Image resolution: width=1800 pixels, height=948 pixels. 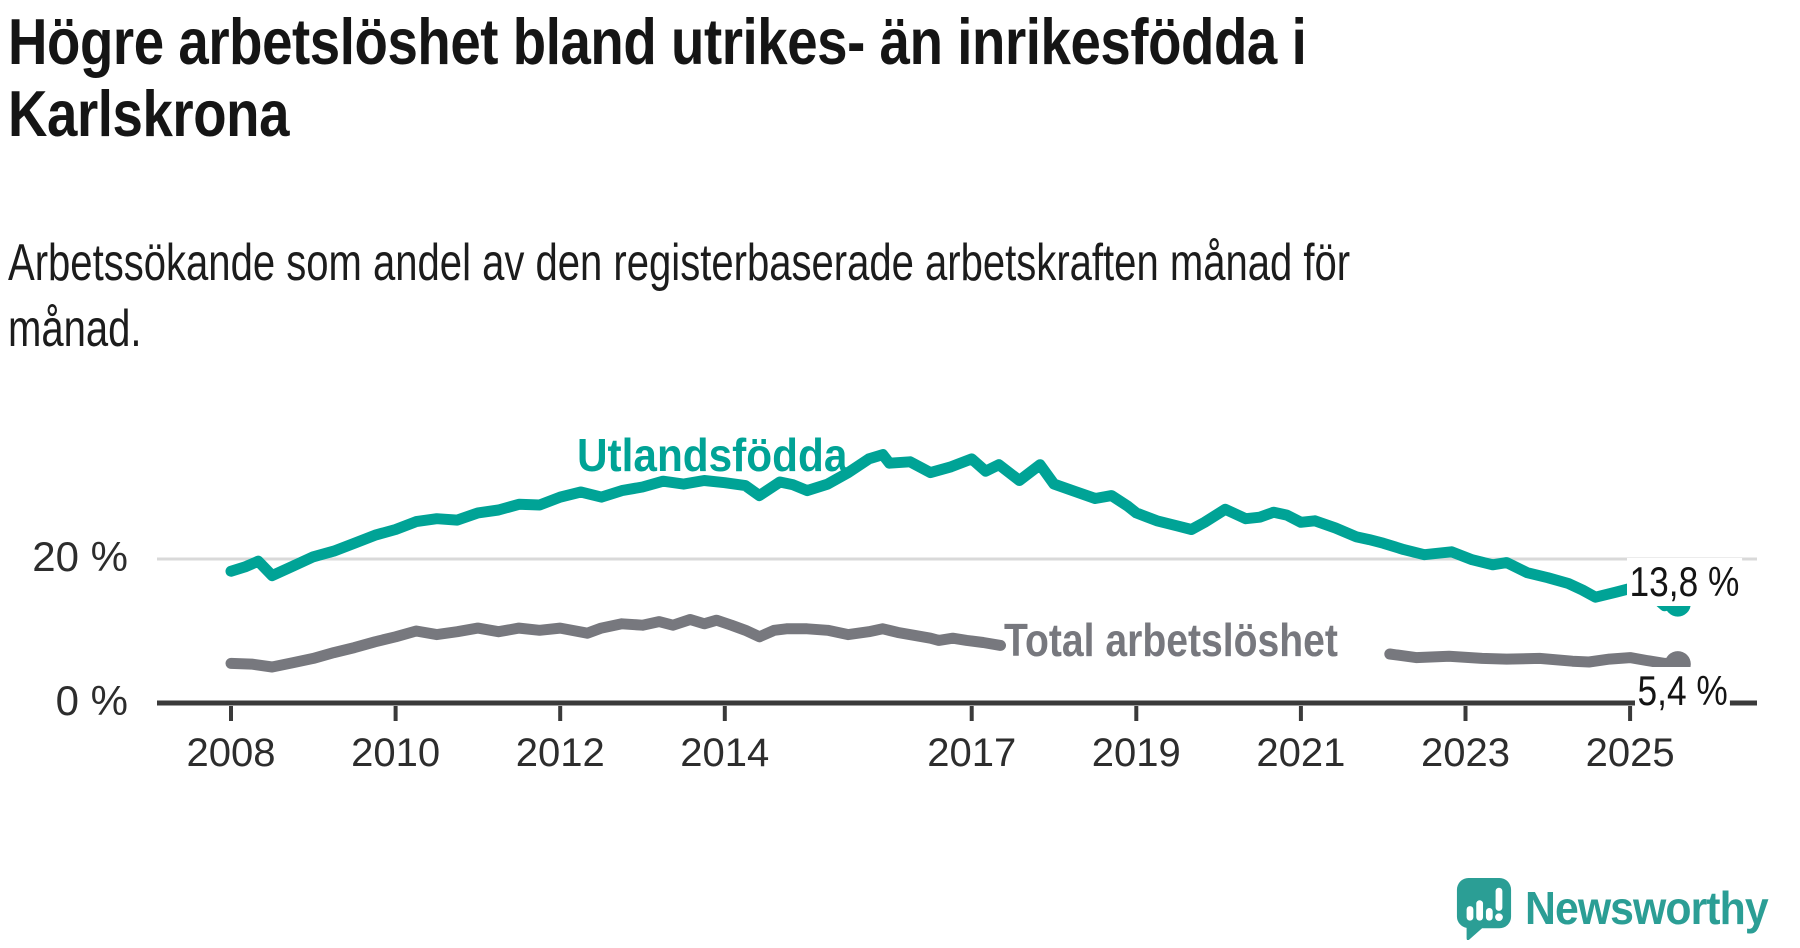 I want to click on x-tick-label-2023: 2023, so click(x=1465, y=753).